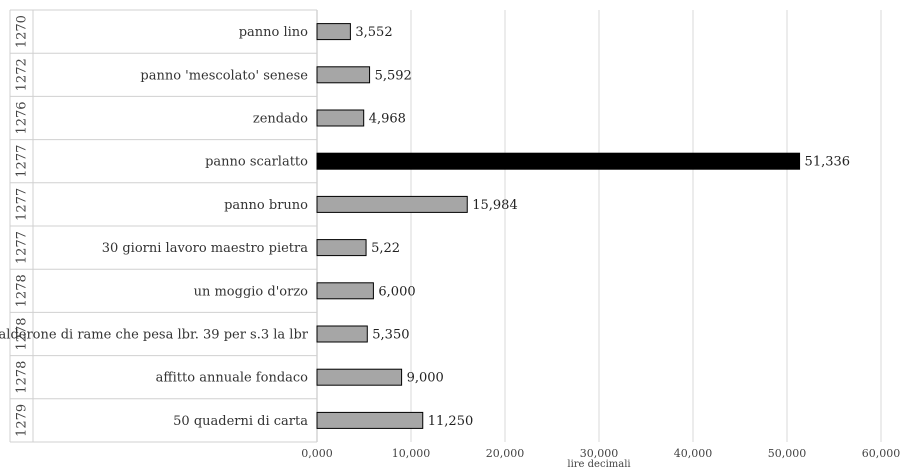  What do you see at coordinates (373, 32) in the screenshot?
I see `data-label: 3,552` at bounding box center [373, 32].